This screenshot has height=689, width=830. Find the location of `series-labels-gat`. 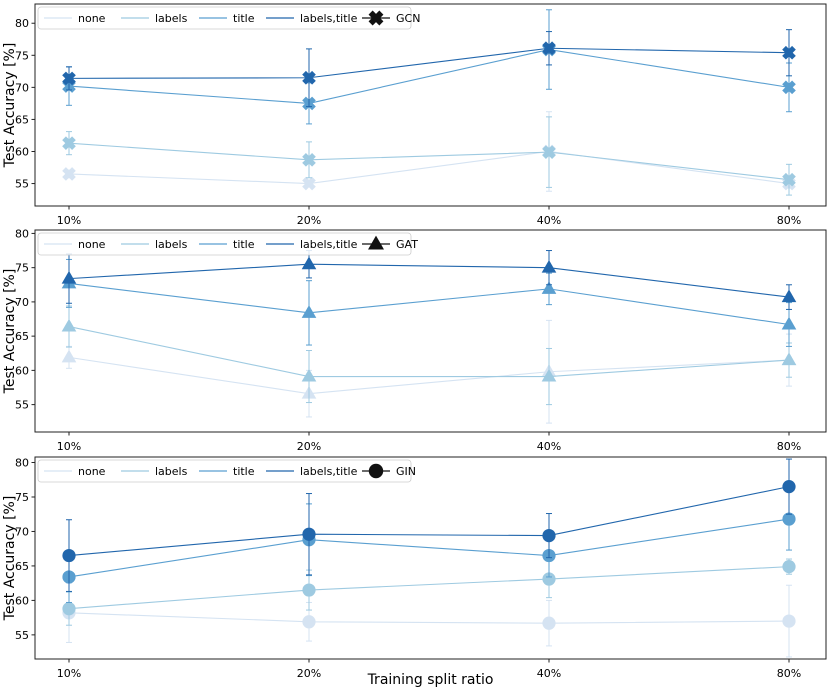

series-labels-gat is located at coordinates (429, 355).